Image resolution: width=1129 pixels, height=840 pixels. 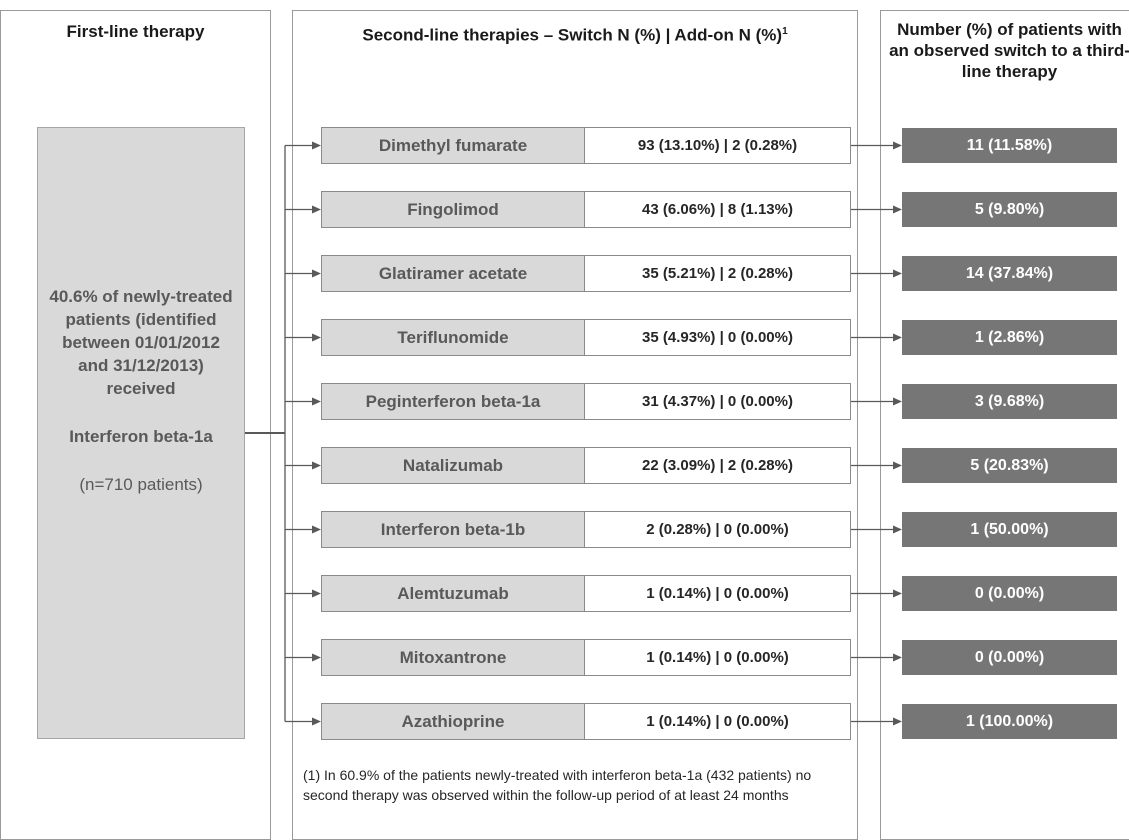 What do you see at coordinates (453, 465) in the screenshot?
I see `second-line-drug: Natalizumab` at bounding box center [453, 465].